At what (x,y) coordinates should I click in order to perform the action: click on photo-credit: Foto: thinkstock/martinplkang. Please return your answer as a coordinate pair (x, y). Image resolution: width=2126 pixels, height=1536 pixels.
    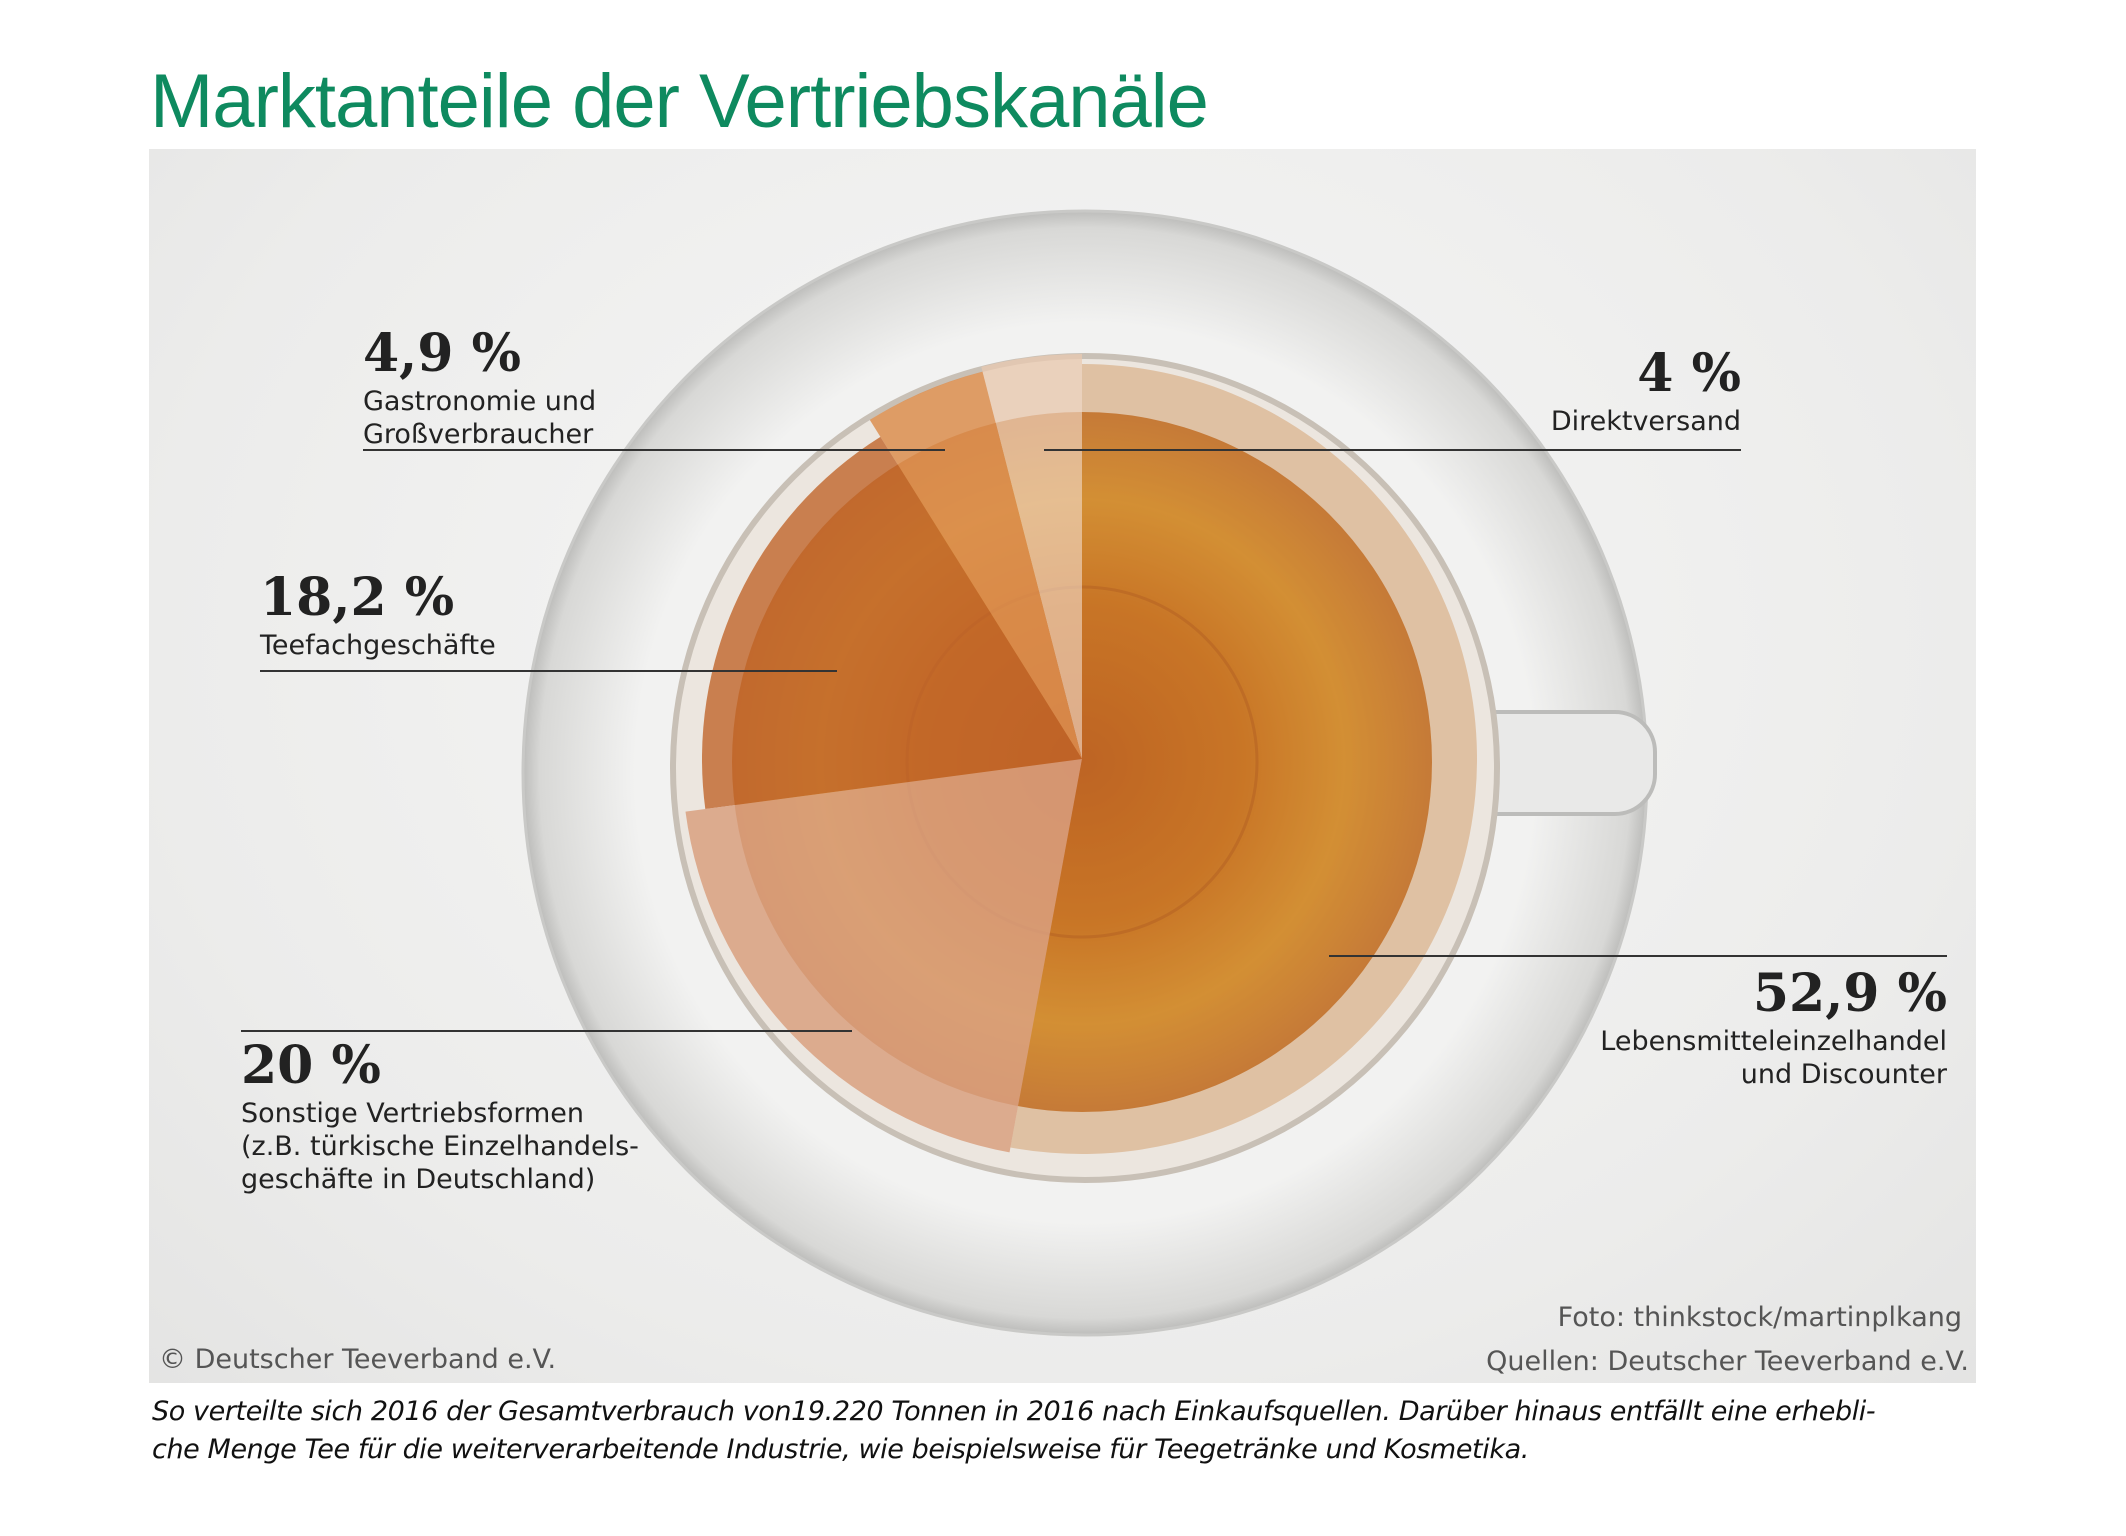
    Looking at the image, I should click on (1759, 1317).